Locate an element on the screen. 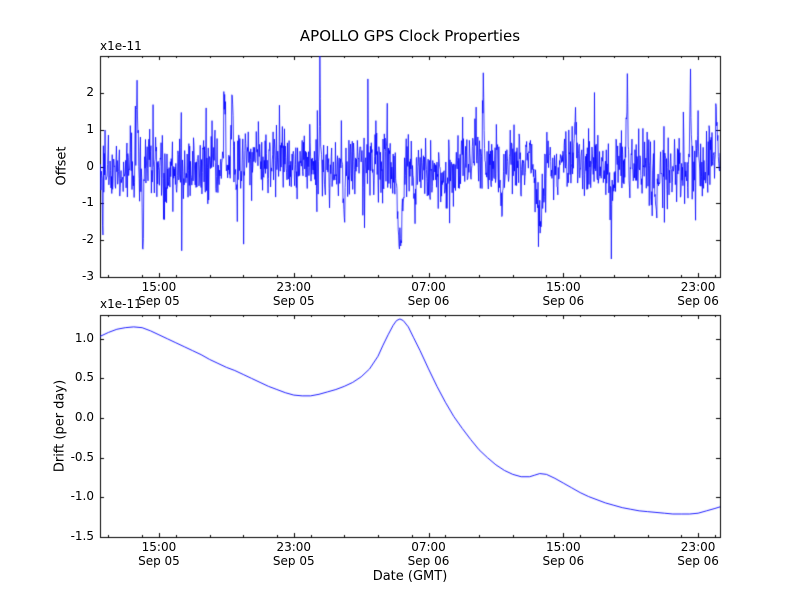 The width and height of the screenshot is (800, 600). y-tick-label: 1 is located at coordinates (90, 128).